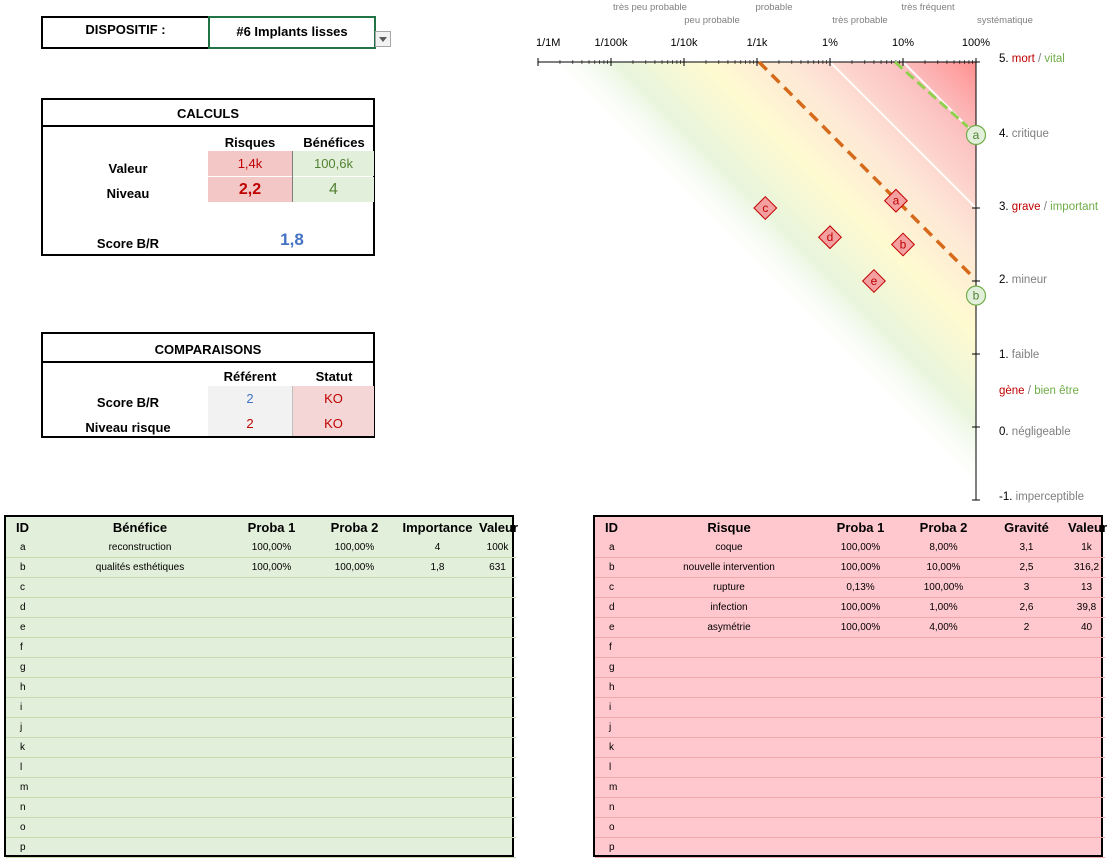  Describe the element at coordinates (617, 667) in the screenshot. I see `table-cell: g` at that location.